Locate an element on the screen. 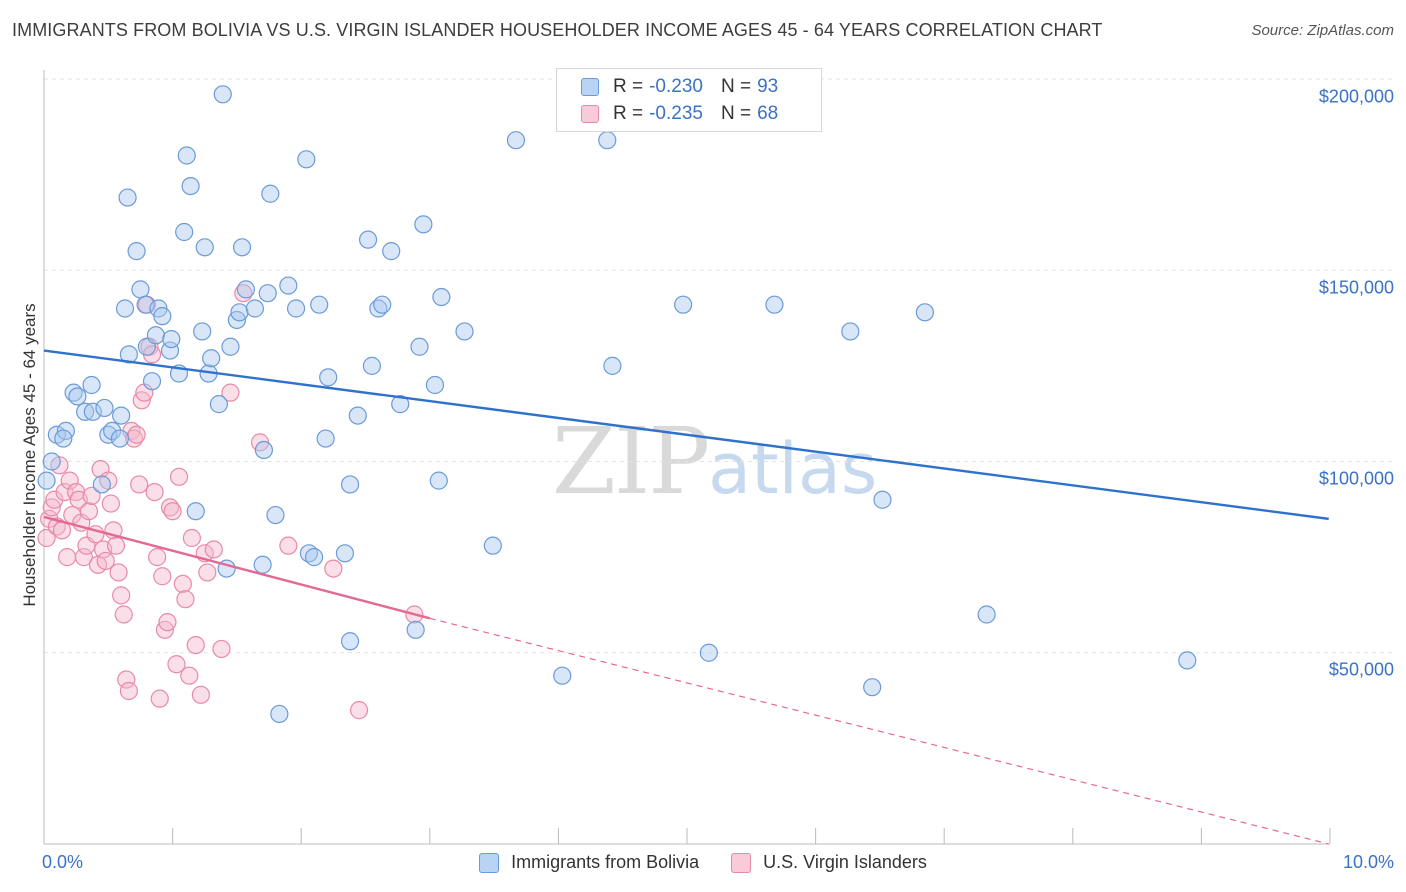  legend-swatch-blue is located at coordinates (590, 87).